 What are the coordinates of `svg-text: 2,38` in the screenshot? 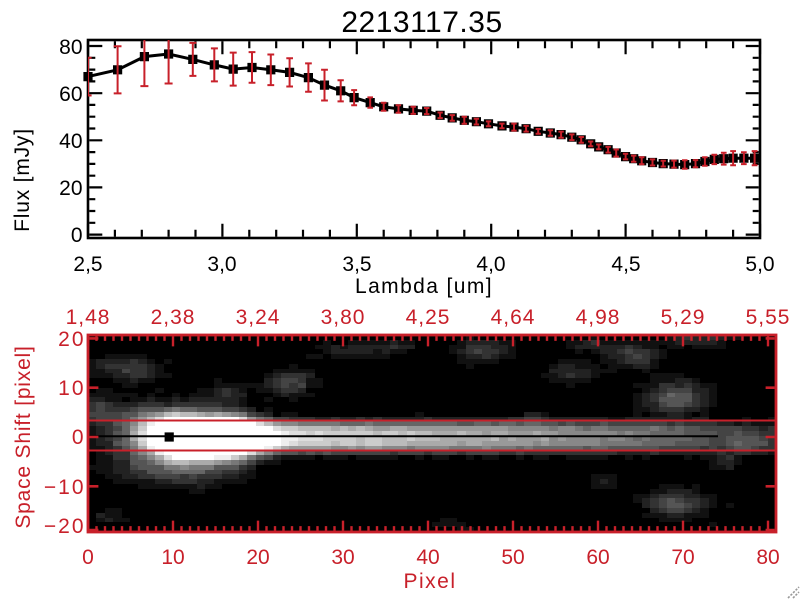 It's located at (173, 317).